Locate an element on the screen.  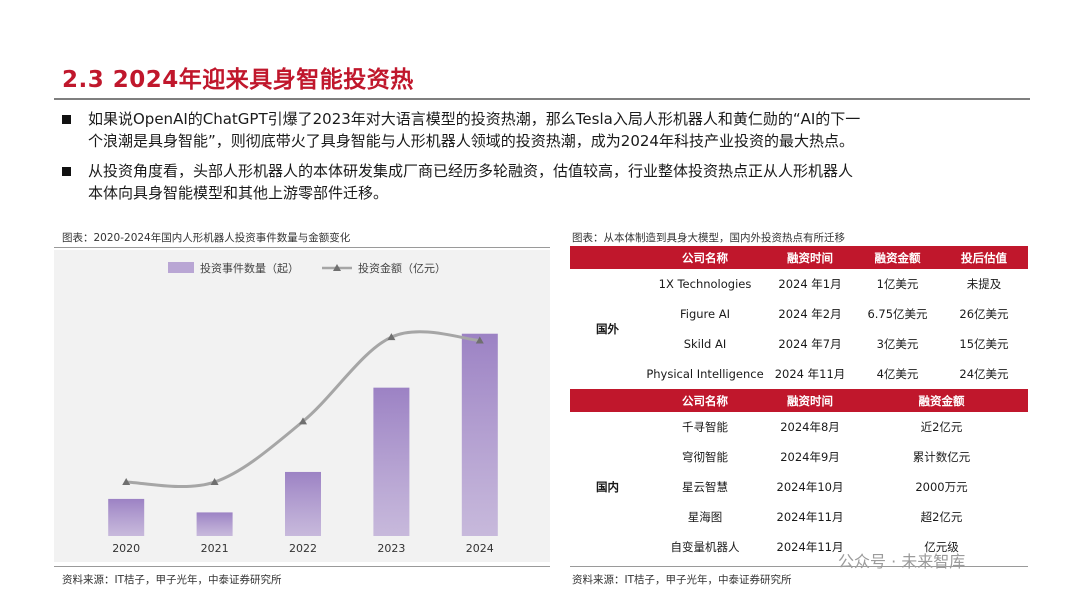
x-tick-label-2024: 2024 is located at coordinates (480, 548).